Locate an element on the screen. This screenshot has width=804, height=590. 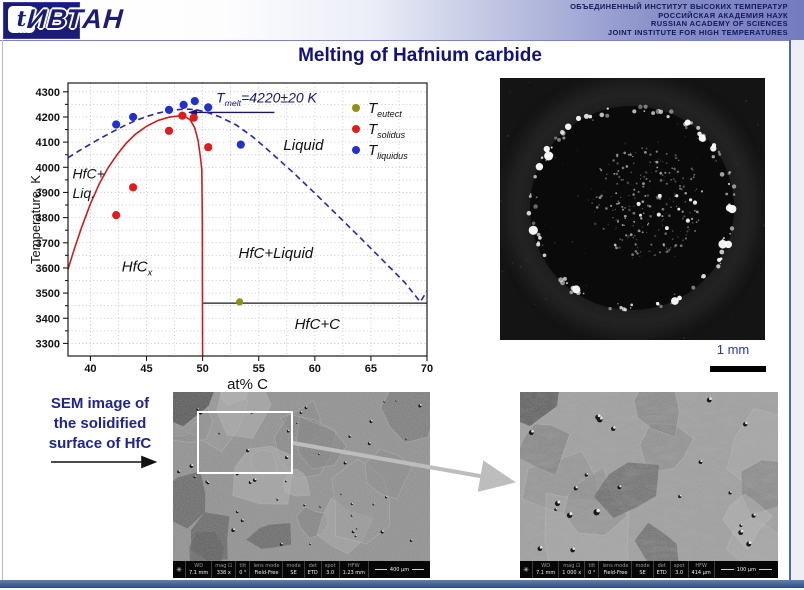
sem-zoom-texture is located at coordinates (649, 485).